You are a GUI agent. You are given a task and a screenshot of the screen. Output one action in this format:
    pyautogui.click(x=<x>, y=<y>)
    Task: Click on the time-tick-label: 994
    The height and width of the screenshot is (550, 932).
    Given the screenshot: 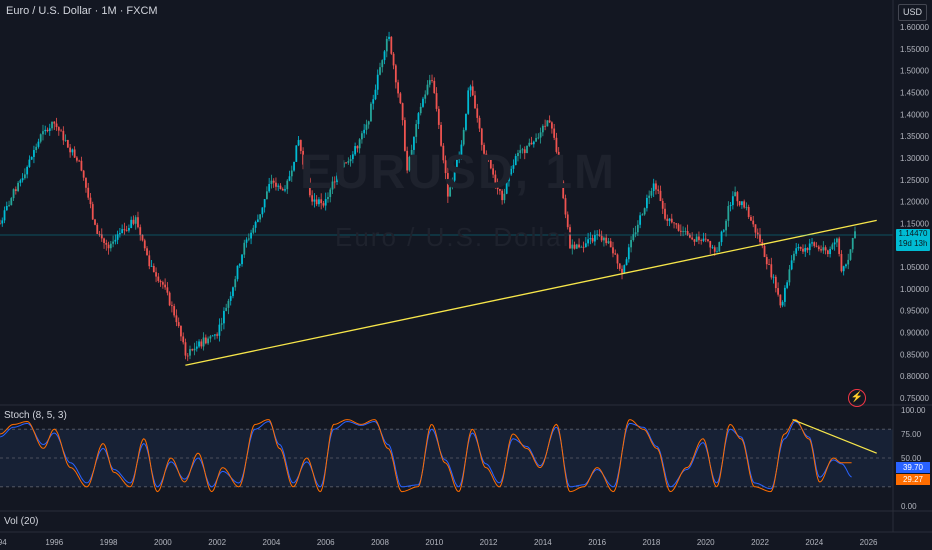 What is the action you would take?
    pyautogui.click(x=3, y=542)
    